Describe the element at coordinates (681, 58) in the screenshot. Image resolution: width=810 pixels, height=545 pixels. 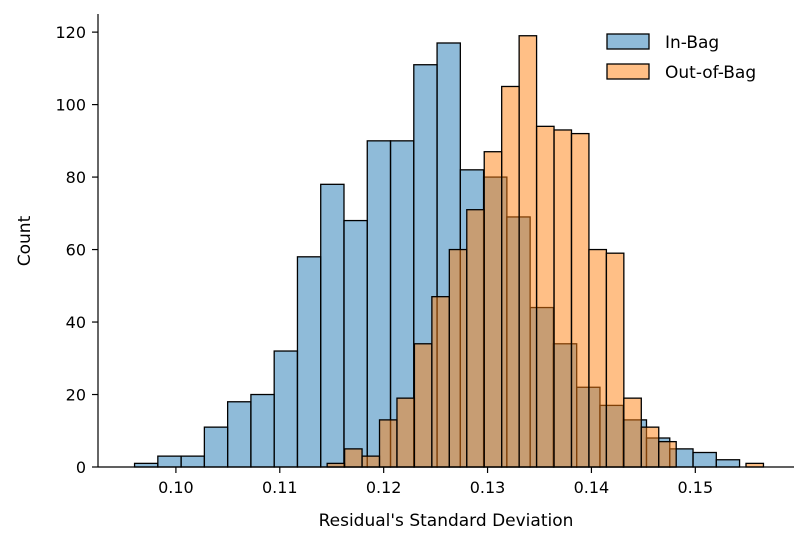
I see `legend: In-Bag Out-of-Bag` at that location.